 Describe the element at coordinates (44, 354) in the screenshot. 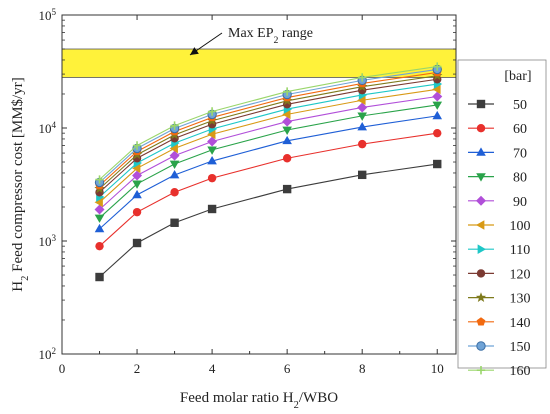

I see `y-tick-base-0: 10` at that location.